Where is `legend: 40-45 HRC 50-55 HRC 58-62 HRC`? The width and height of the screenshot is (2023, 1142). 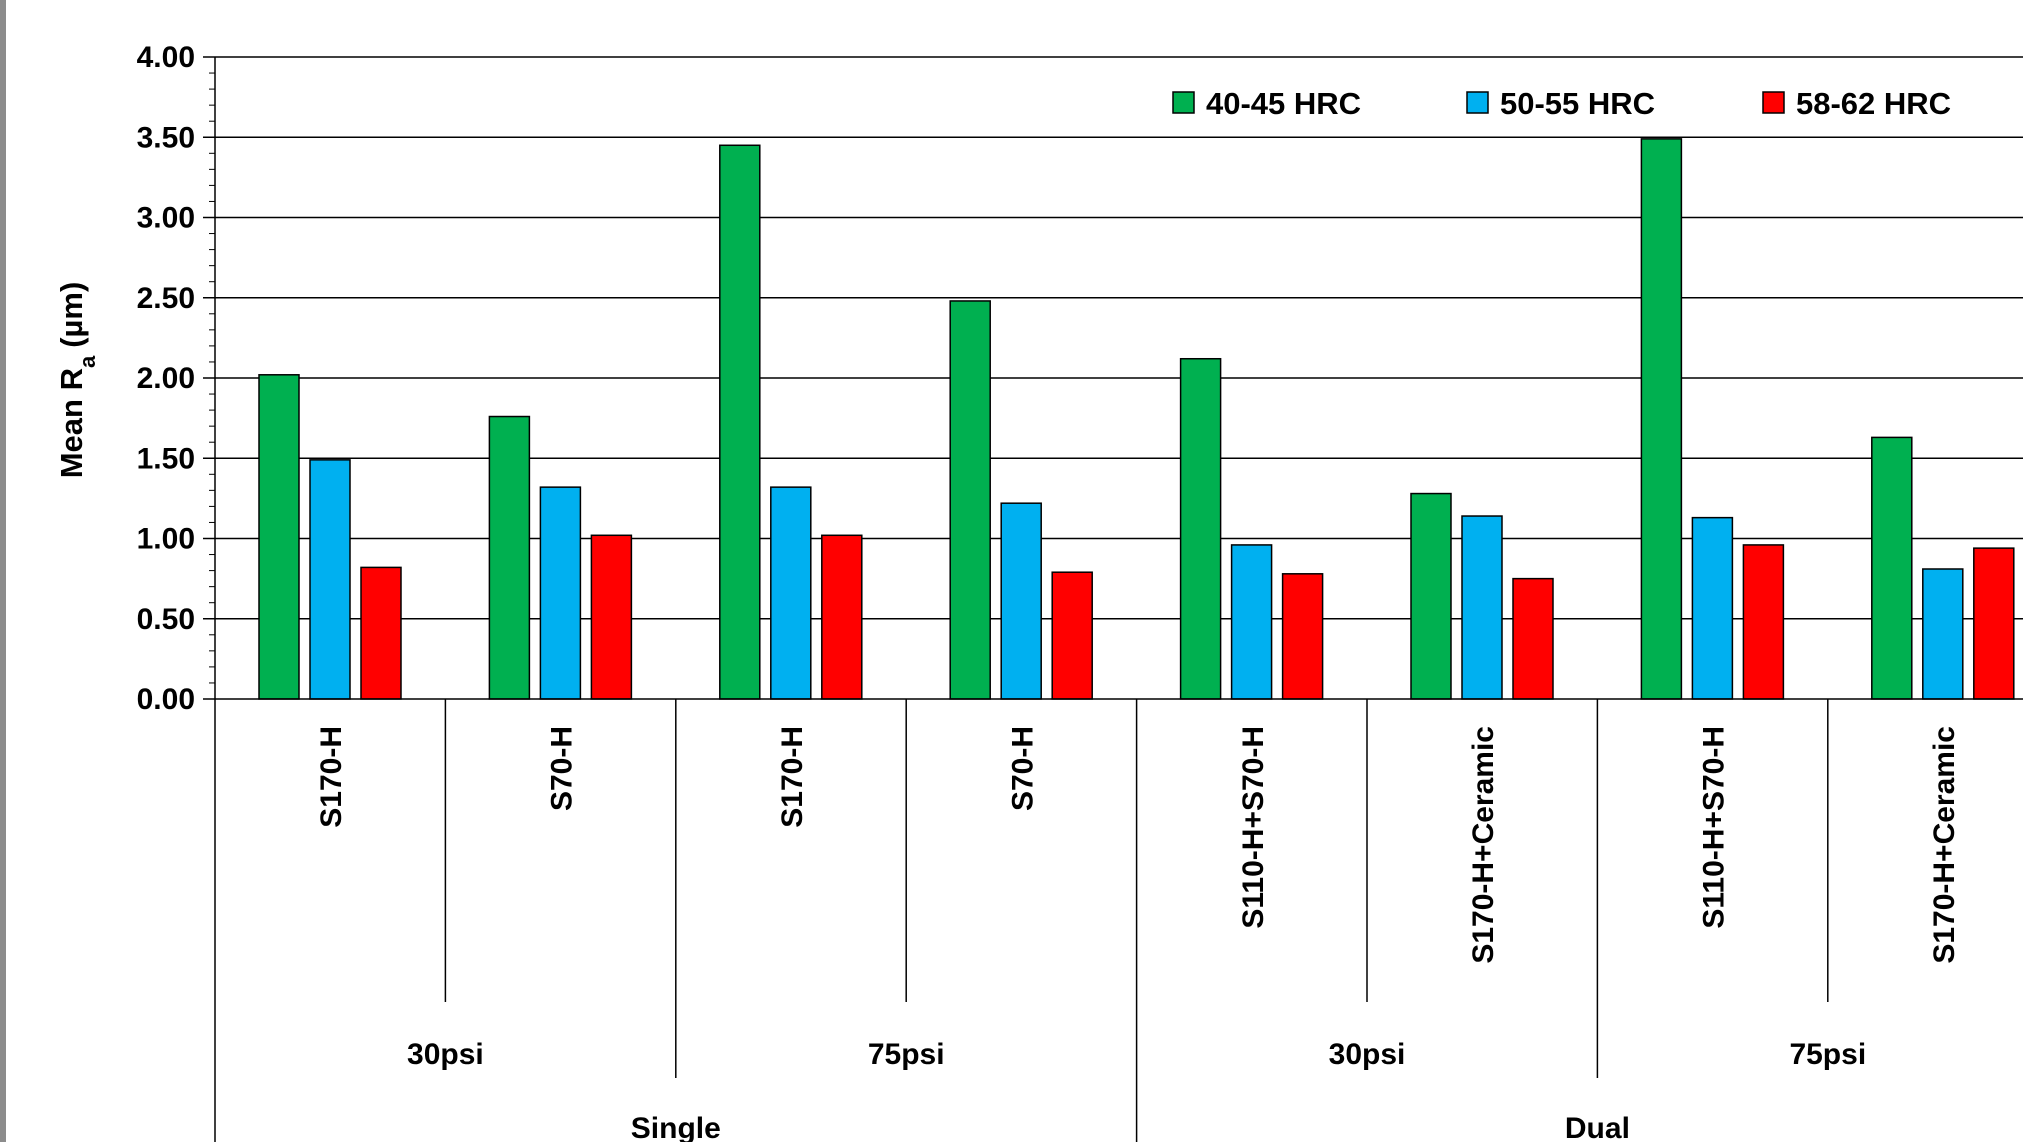
legend: 40-45 HRC 50-55 HRC 58-62 HRC is located at coordinates (1561, 103).